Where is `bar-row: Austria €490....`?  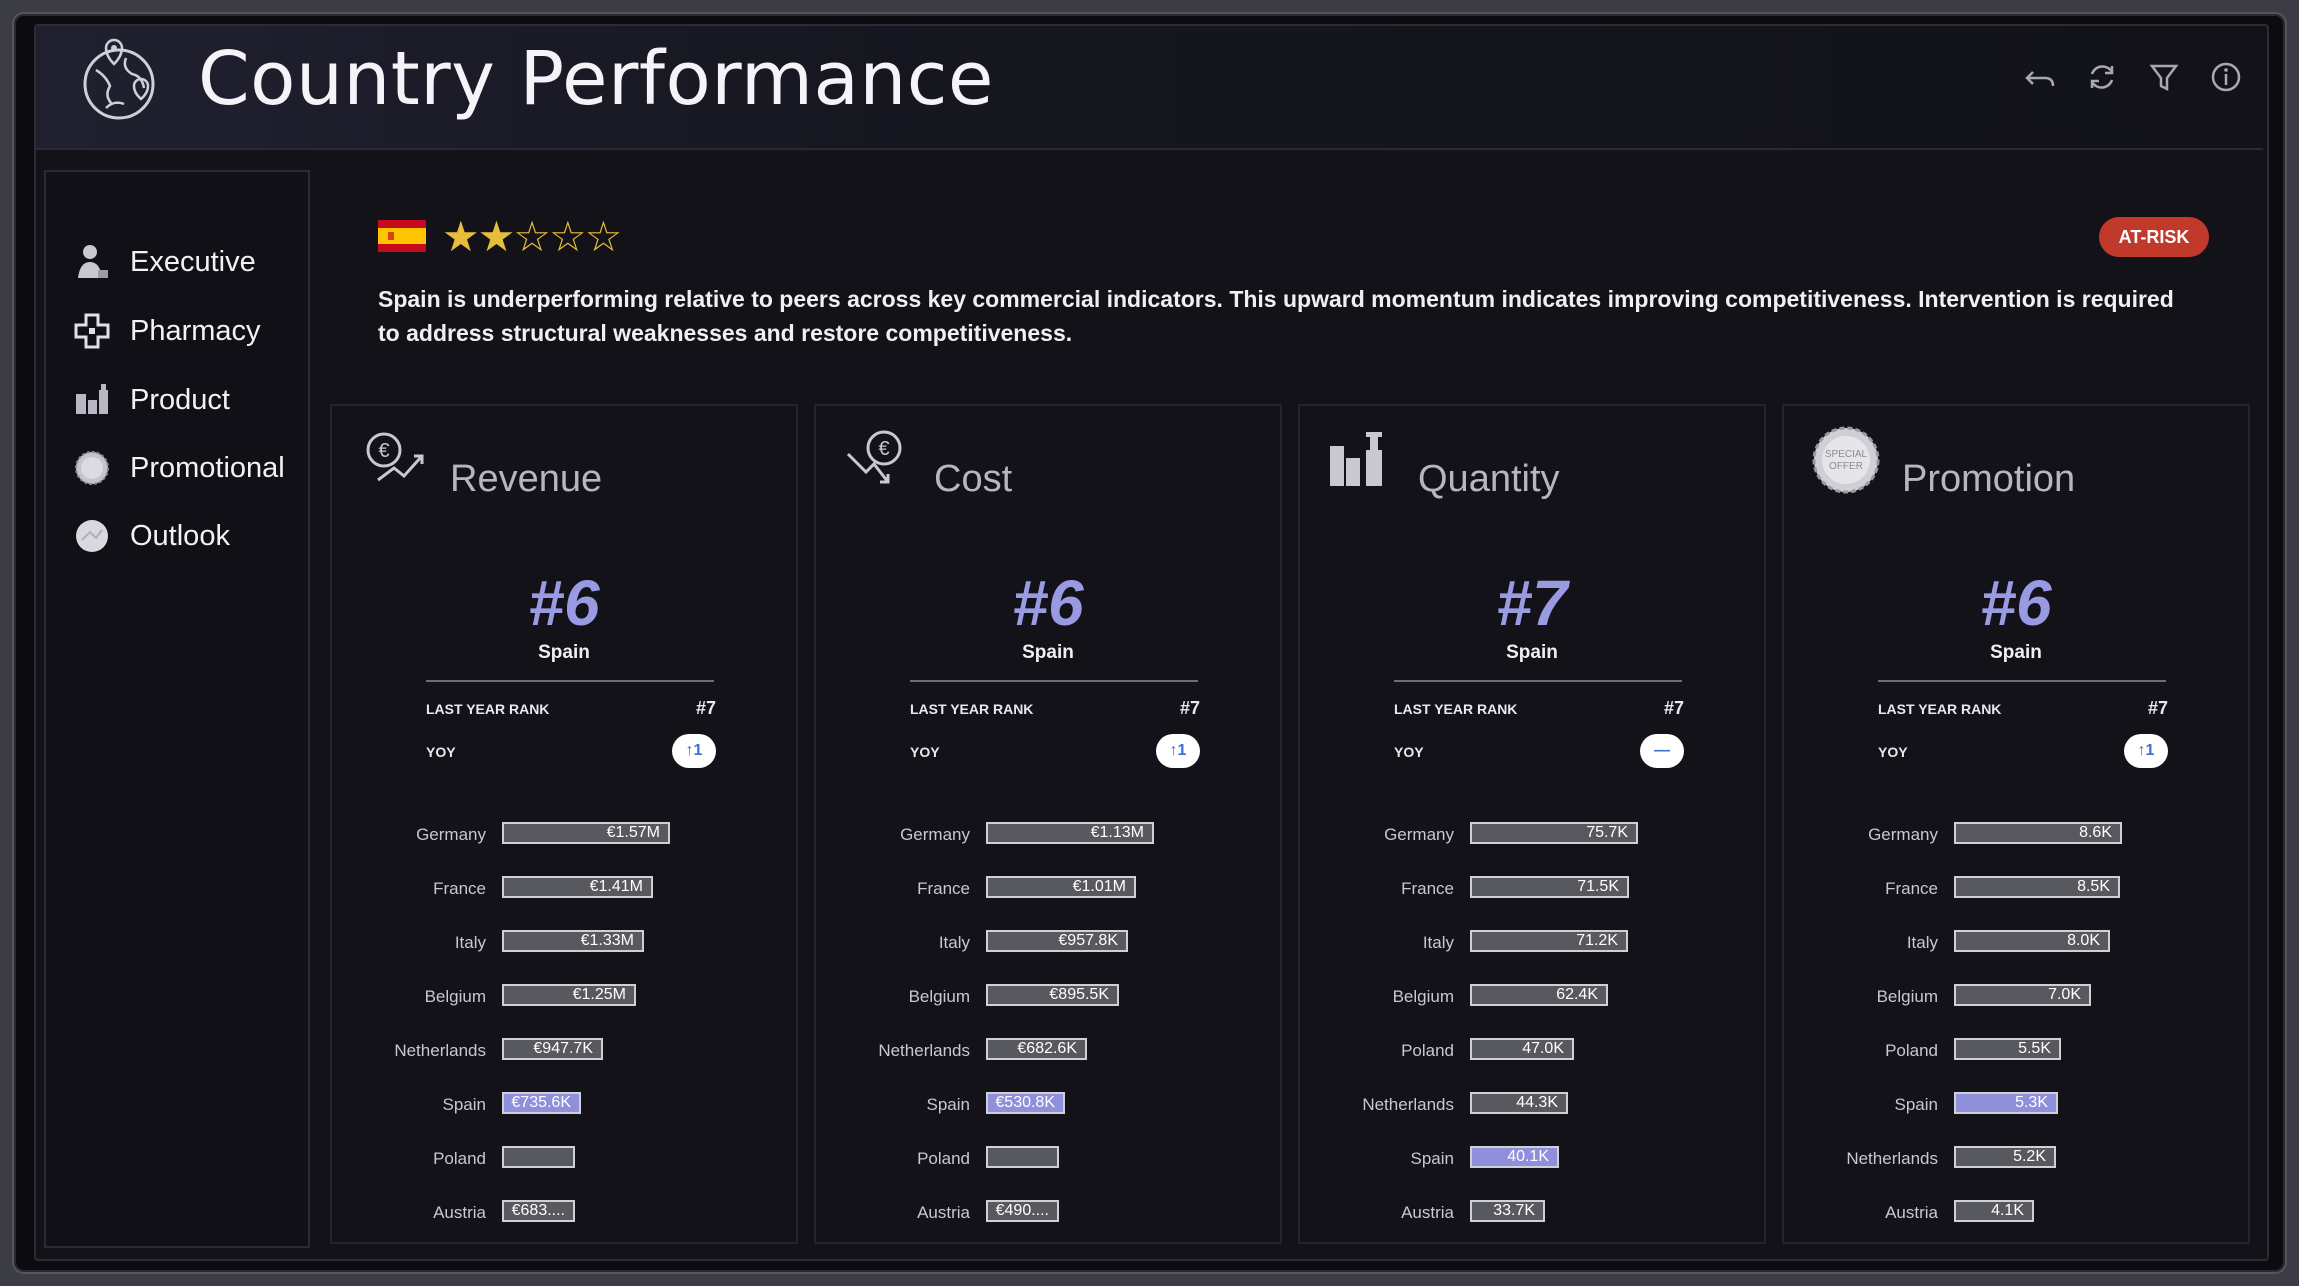
bar-row: Austria €490.... is located at coordinates (1048, 1213).